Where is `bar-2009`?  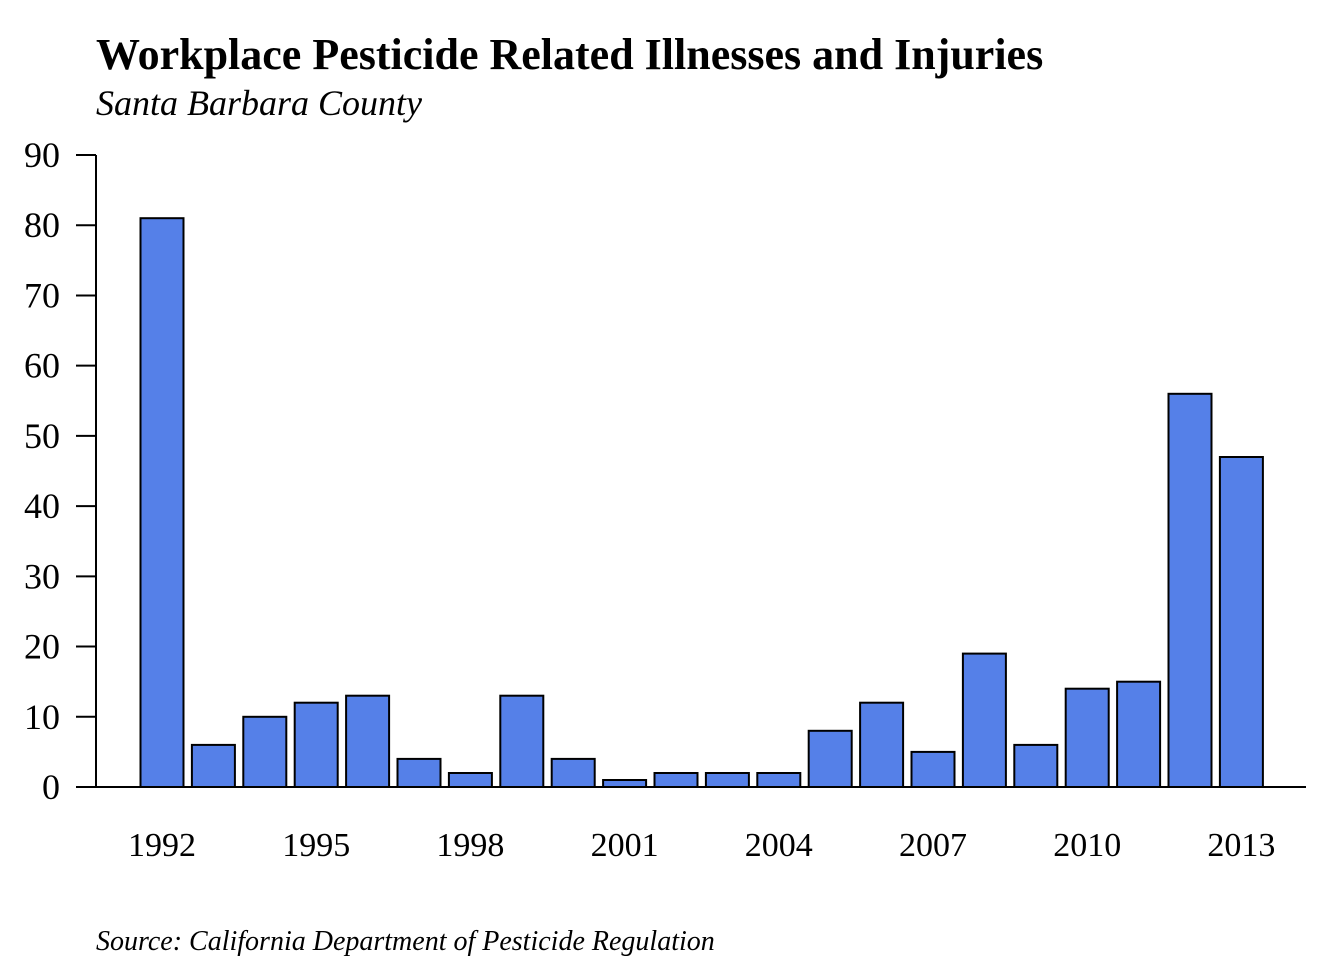
bar-2009 is located at coordinates (1036, 766).